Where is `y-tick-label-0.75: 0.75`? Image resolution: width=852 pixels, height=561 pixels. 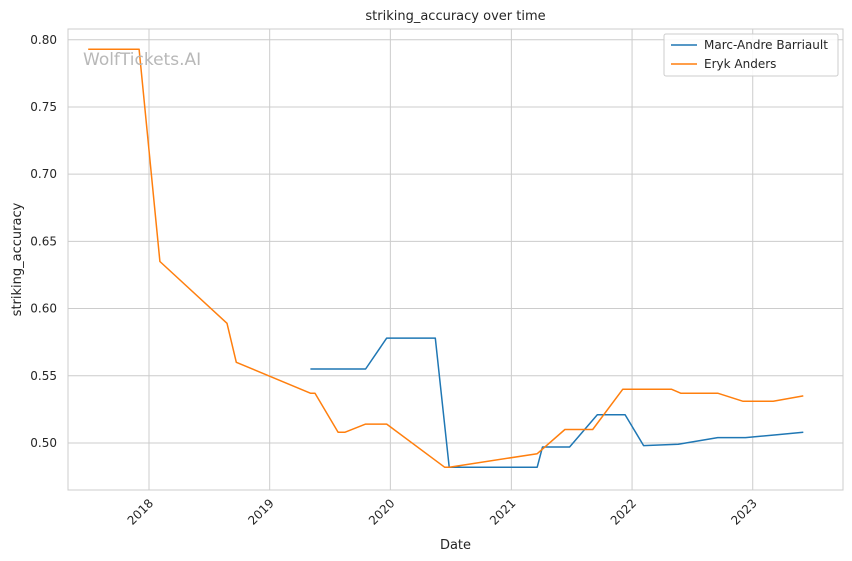 y-tick-label-0.75: 0.75 is located at coordinates (43, 107).